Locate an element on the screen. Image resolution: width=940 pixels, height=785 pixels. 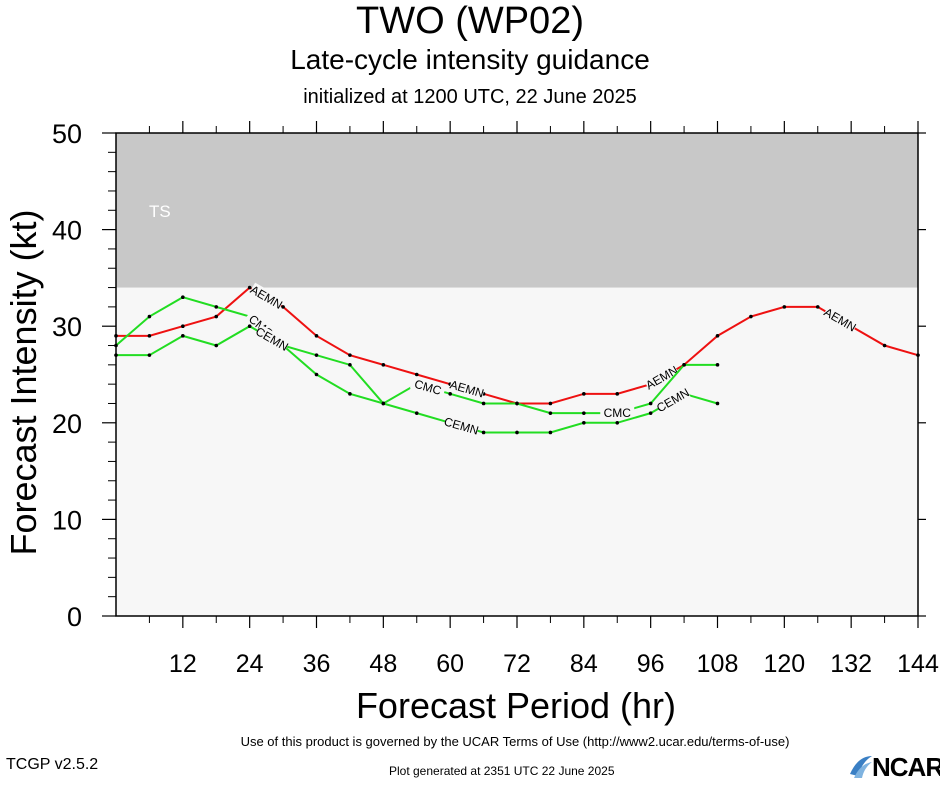
ncar-logo: NCAR is located at coordinates (894, 767).